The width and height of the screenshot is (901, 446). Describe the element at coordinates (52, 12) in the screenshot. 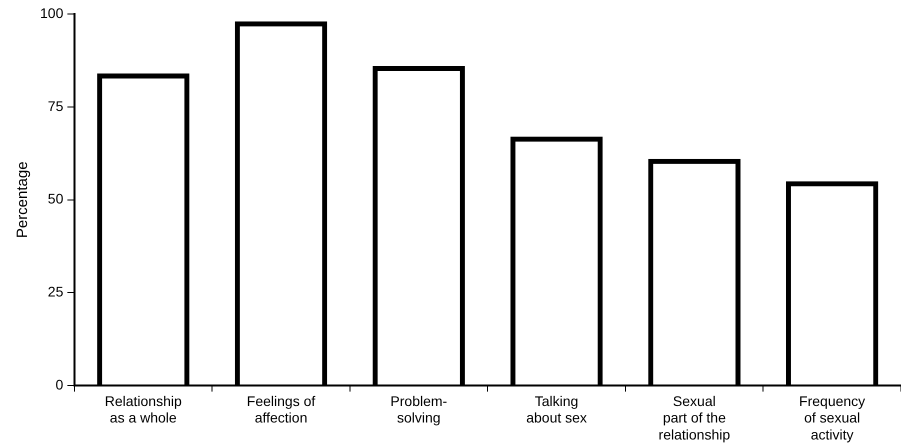

I see `y-tick-label: 100` at that location.